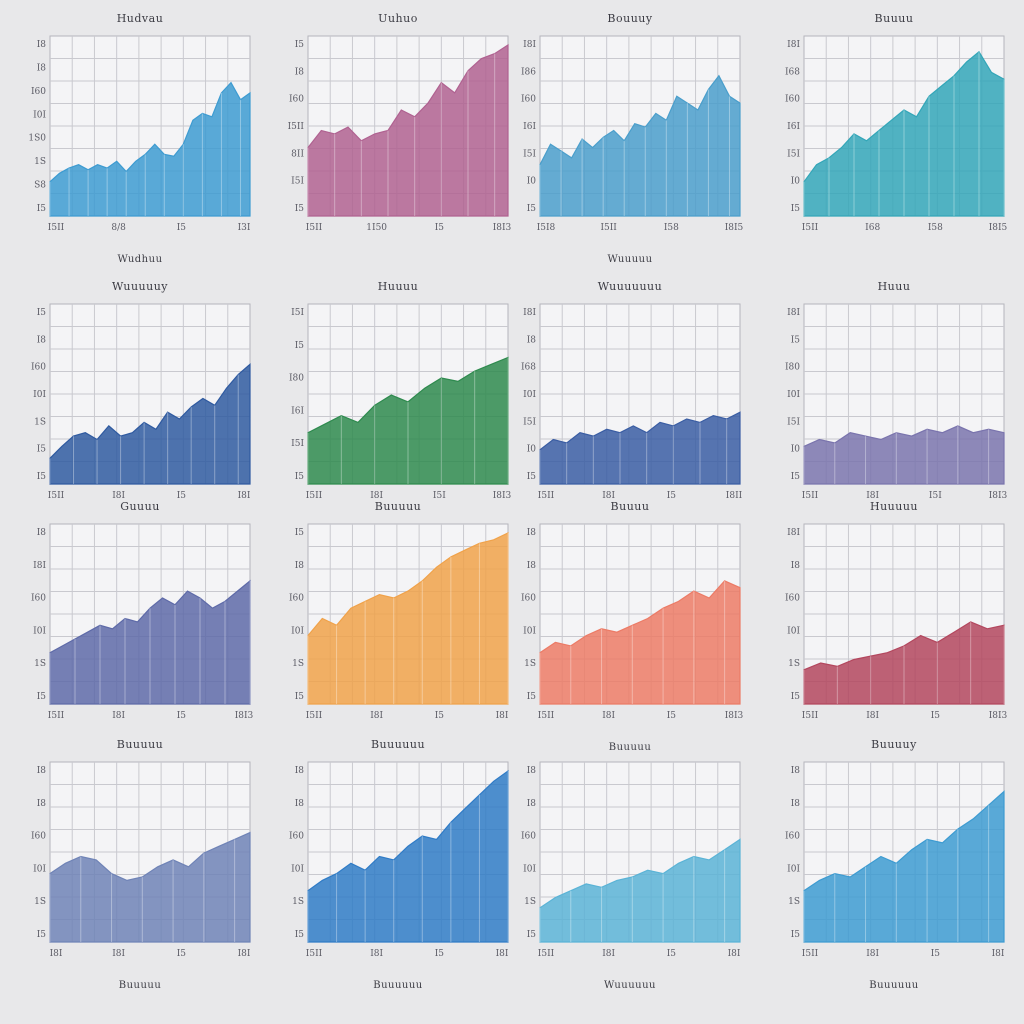 The image size is (1024, 1024). I want to click on chart-title: Wuuuuuuu, so click(630, 286).